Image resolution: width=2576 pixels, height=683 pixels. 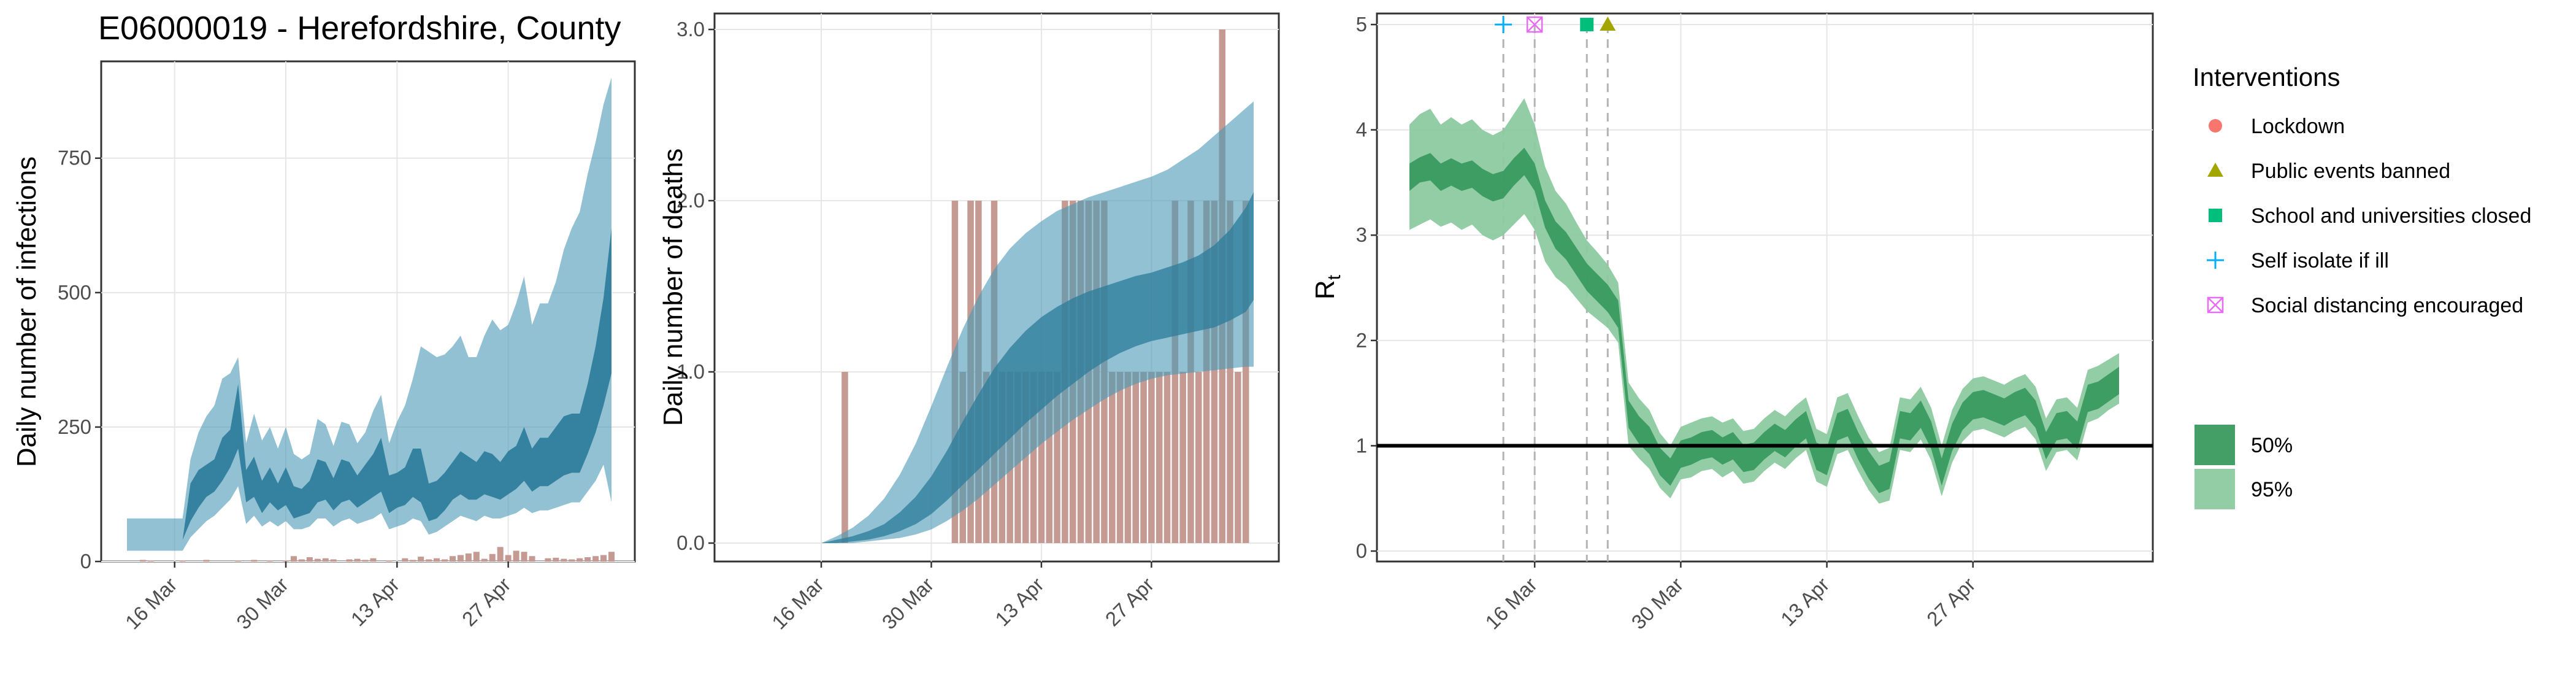 What do you see at coordinates (2320, 260) in the screenshot?
I see `legend-label: Self isolate if ill` at bounding box center [2320, 260].